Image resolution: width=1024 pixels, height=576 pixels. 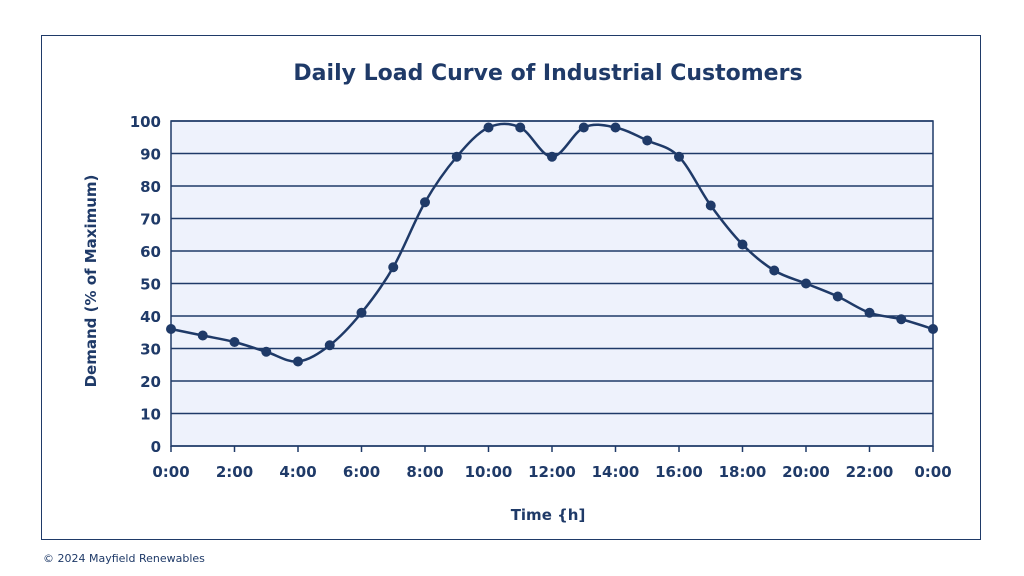 What do you see at coordinates (552, 472) in the screenshot?
I see `x-tick-label: 12:00` at bounding box center [552, 472].